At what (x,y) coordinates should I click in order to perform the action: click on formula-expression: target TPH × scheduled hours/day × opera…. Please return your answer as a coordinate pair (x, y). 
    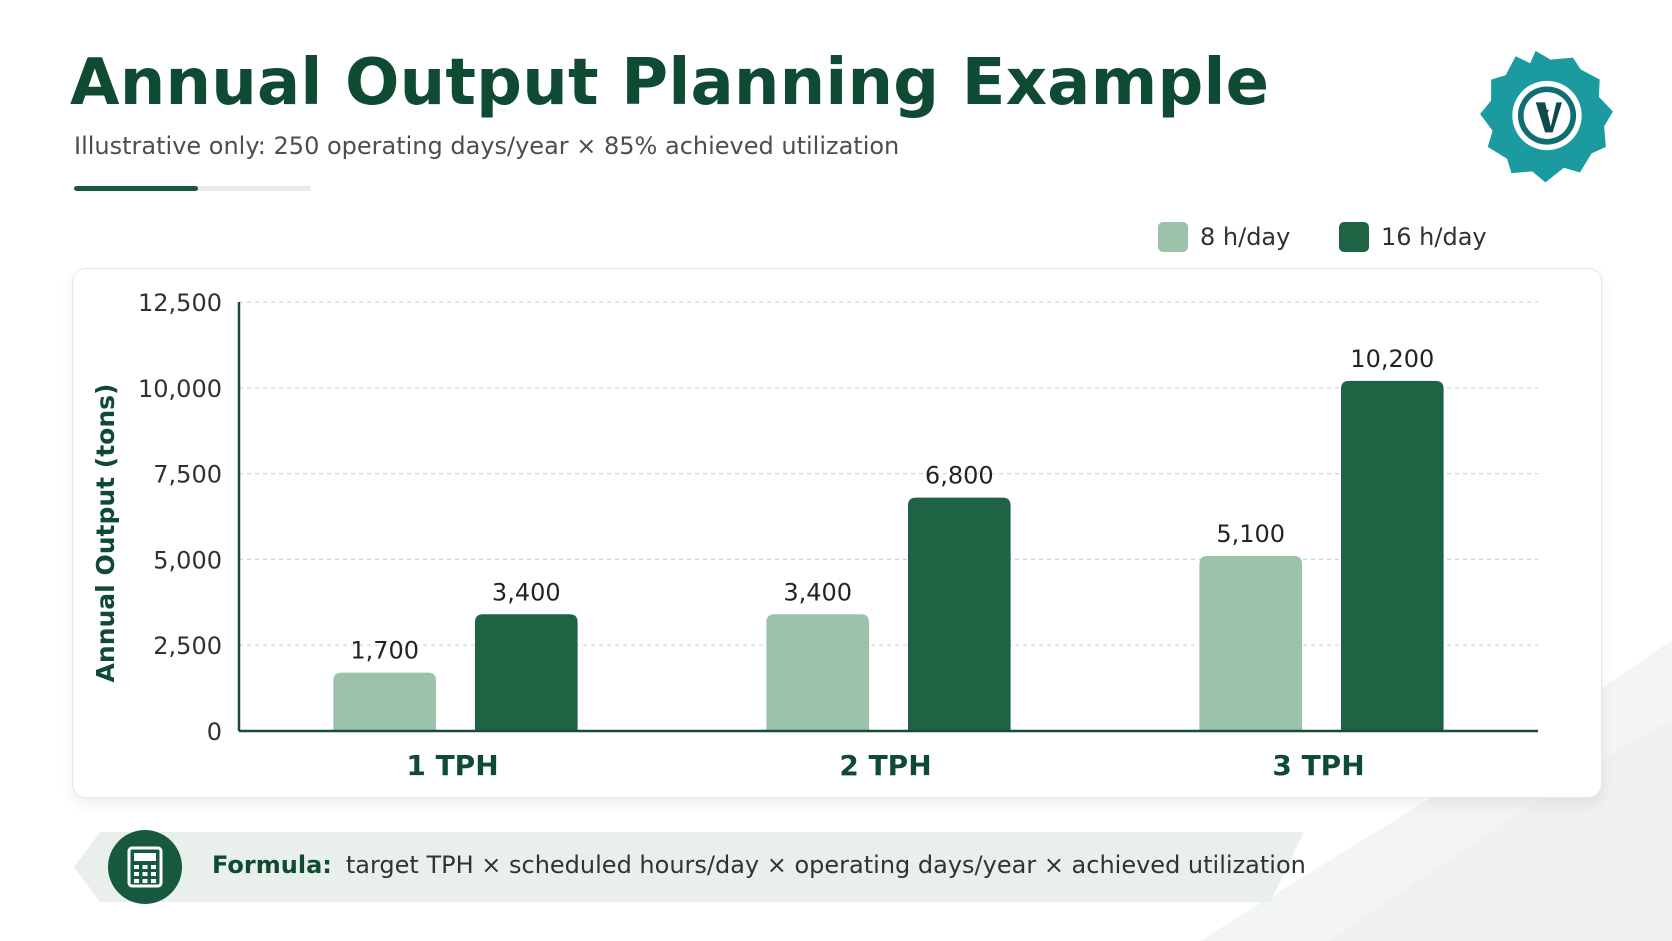
    Looking at the image, I should click on (825, 865).